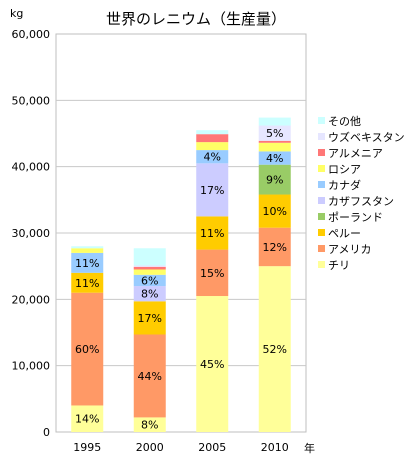 The width and height of the screenshot is (406, 463). Describe the element at coordinates (31, 34) in the screenshot. I see `y-tick-label: 60,000` at that location.